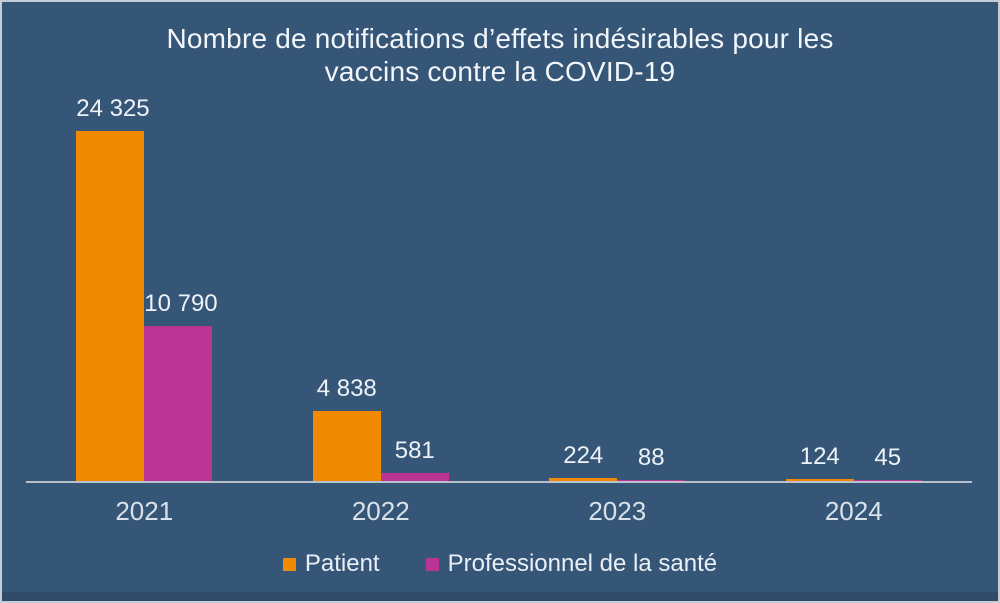  Describe the element at coordinates (500, 71) in the screenshot. I see `chart-title-line-2: vaccins contre la COVID-19` at that location.